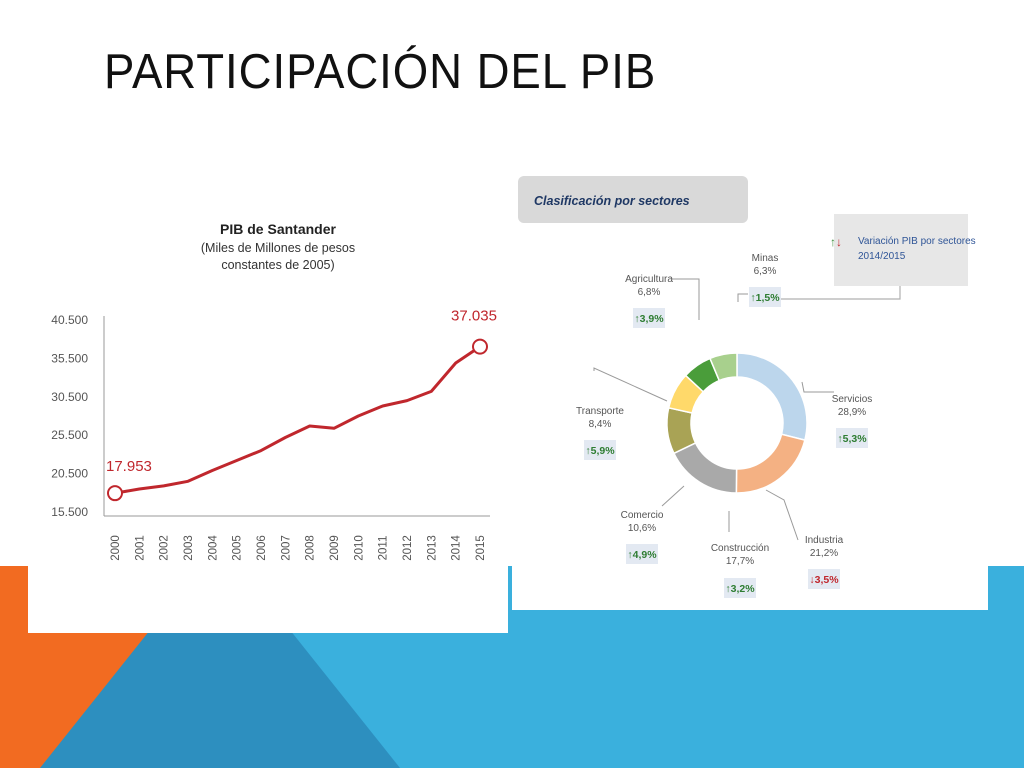  I want to click on change-badge-comercio, so click(642, 554).